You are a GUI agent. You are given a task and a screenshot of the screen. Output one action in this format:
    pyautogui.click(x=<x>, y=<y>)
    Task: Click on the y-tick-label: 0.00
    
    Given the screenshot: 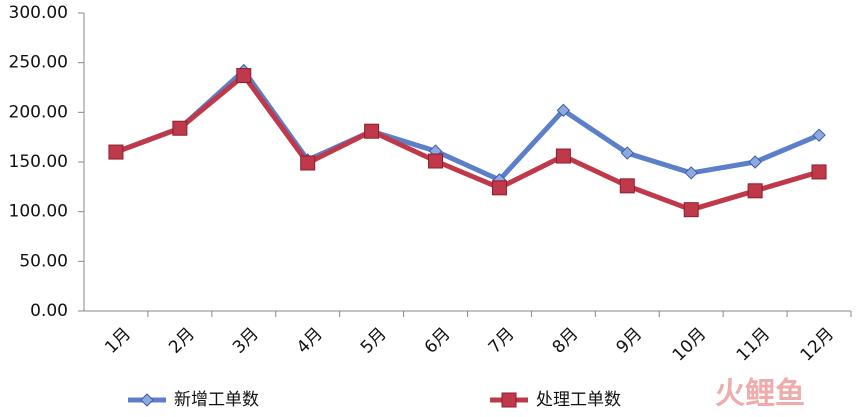 What is the action you would take?
    pyautogui.click(x=49, y=311)
    